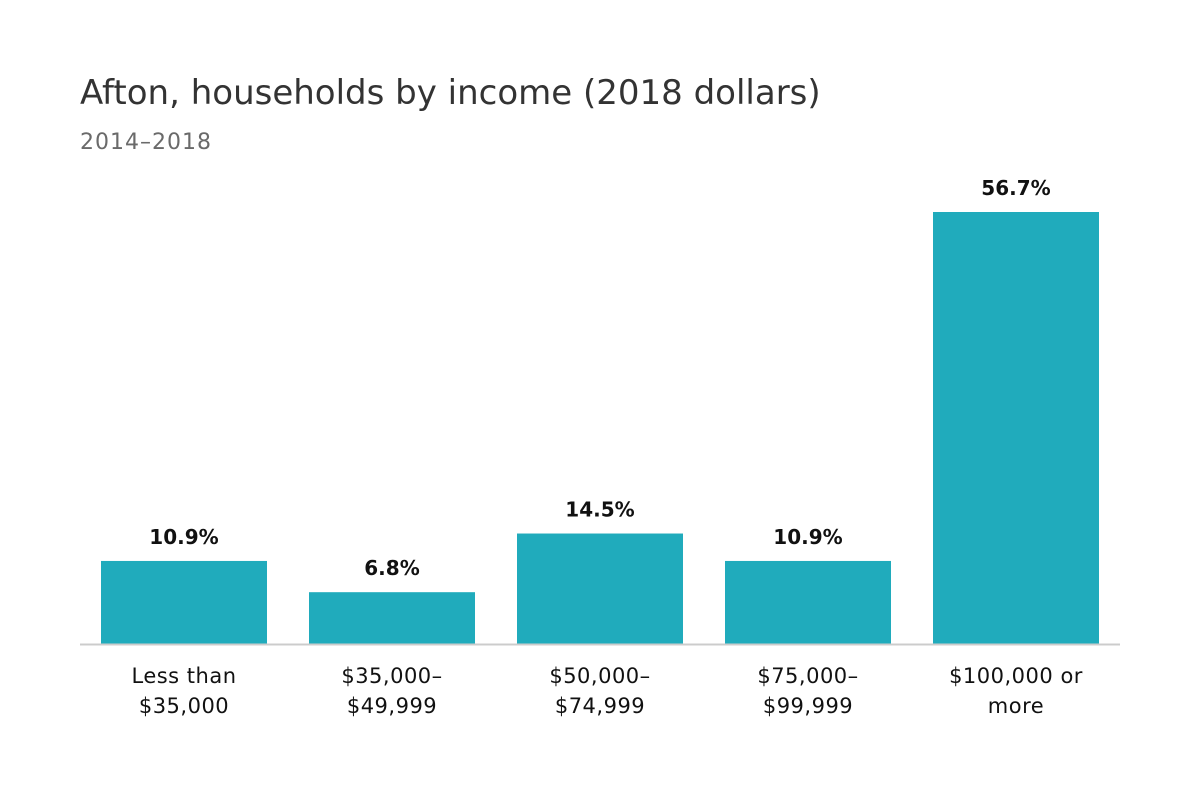 Image resolution: width=1200 pixels, height=800 pixels. What do you see at coordinates (391, 691) in the screenshot?
I see `x-tick-label: $35,000– $49,999` at bounding box center [391, 691].